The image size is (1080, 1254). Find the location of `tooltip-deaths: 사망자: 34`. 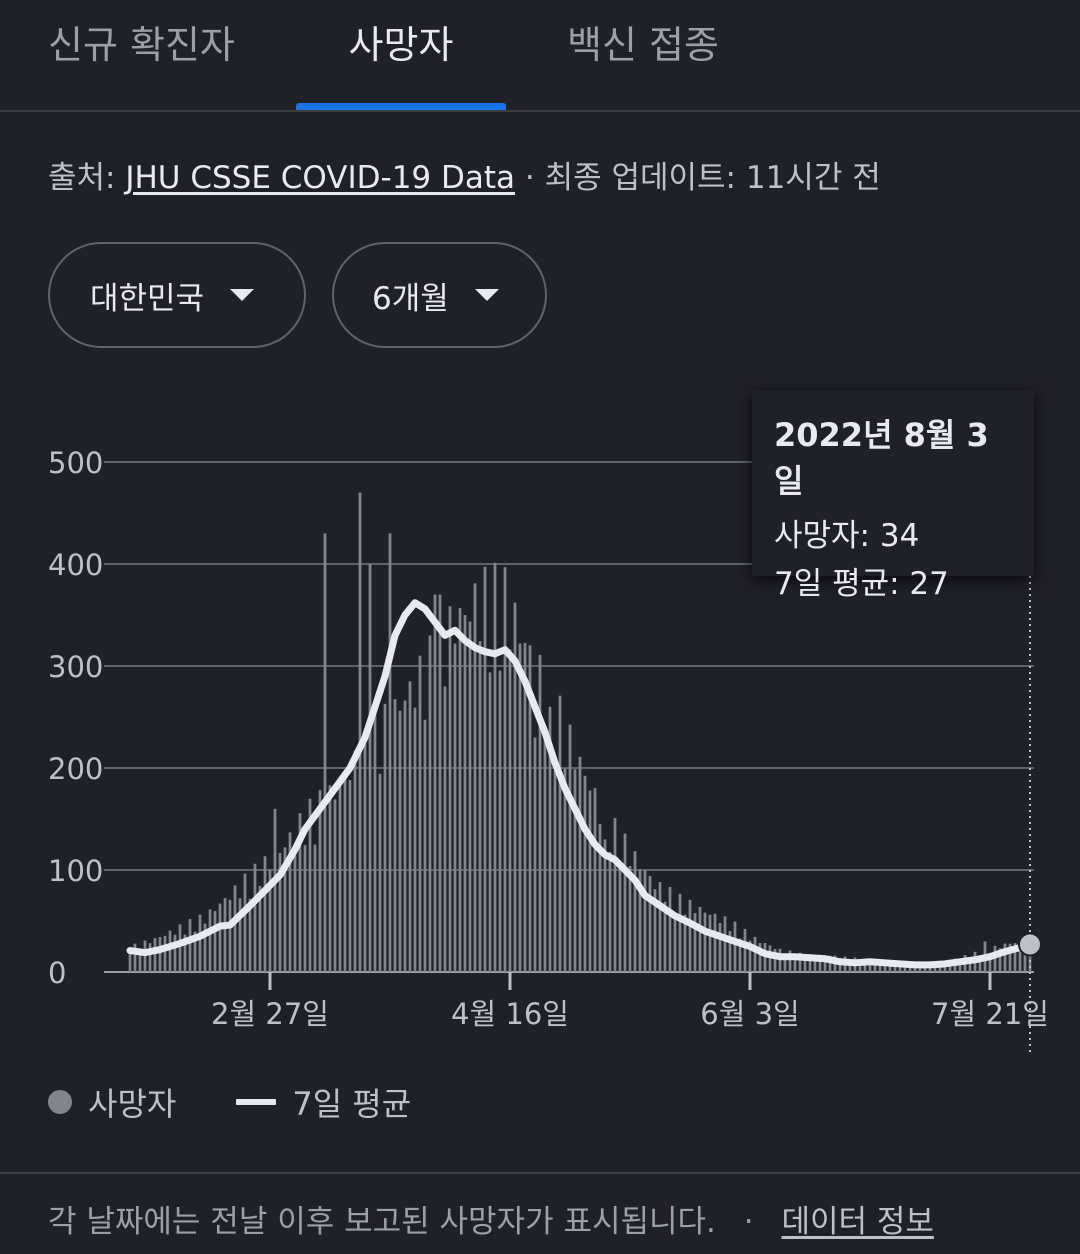

tooltip-deaths: 사망자: 34 is located at coordinates (847, 536).